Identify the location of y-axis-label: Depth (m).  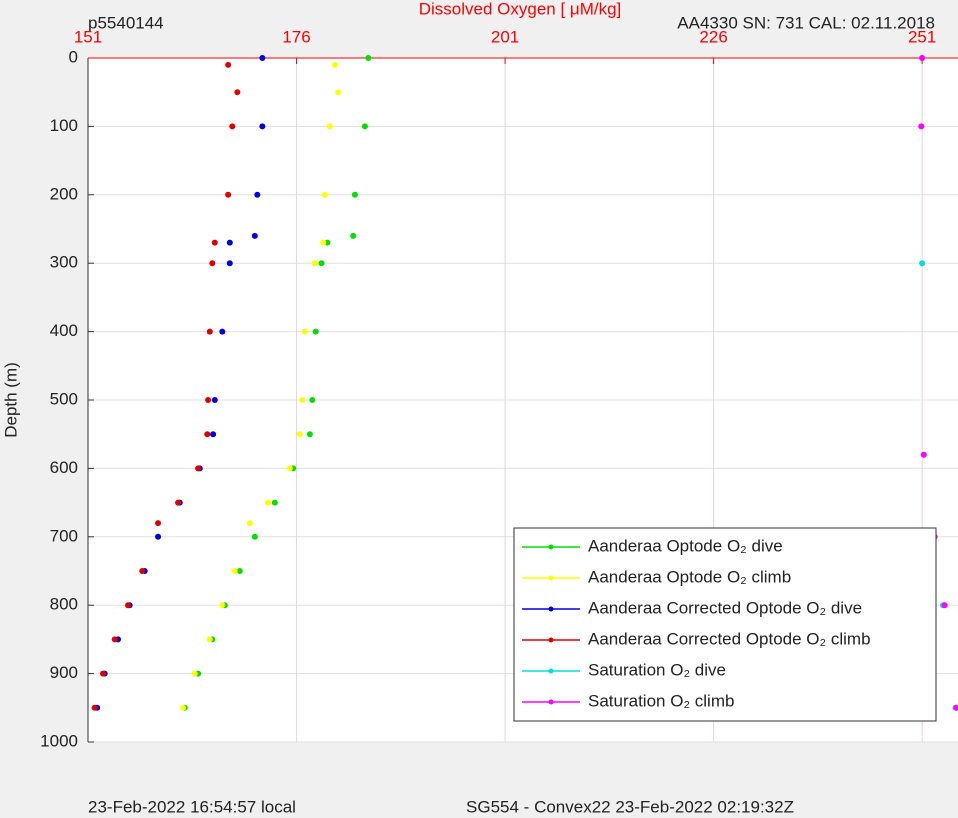
(10, 400).